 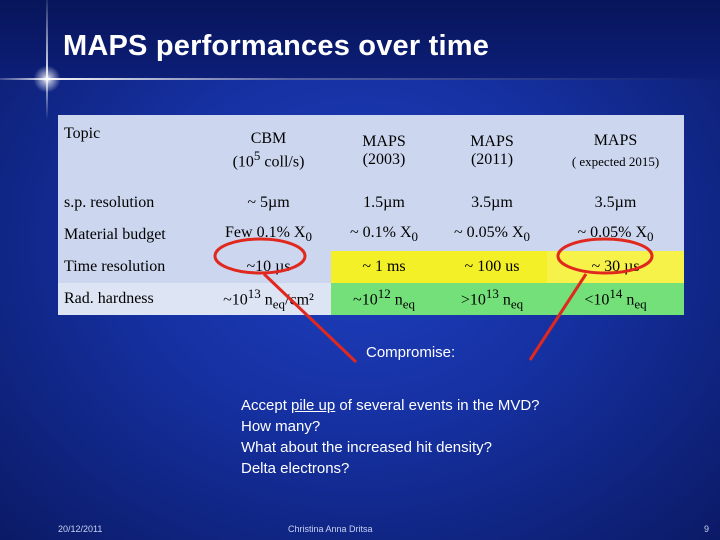 What do you see at coordinates (360, 79) in the screenshot?
I see `decorative-horizontal-line` at bounding box center [360, 79].